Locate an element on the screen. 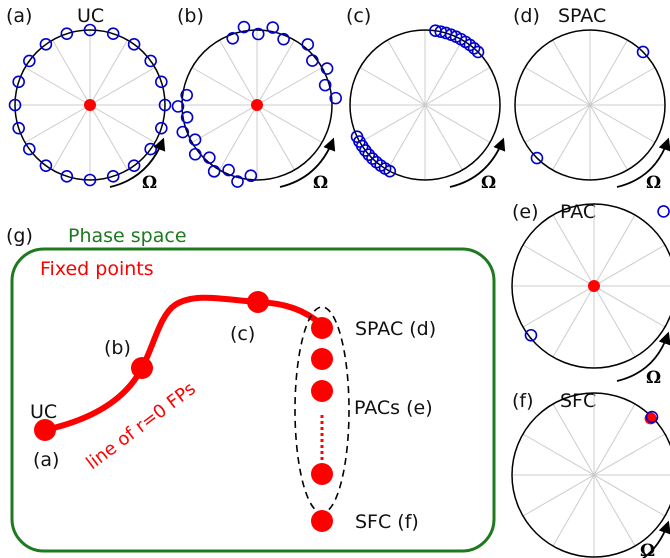 The height and width of the screenshot is (558, 670). omega-label-a: Ω is located at coordinates (149, 183).